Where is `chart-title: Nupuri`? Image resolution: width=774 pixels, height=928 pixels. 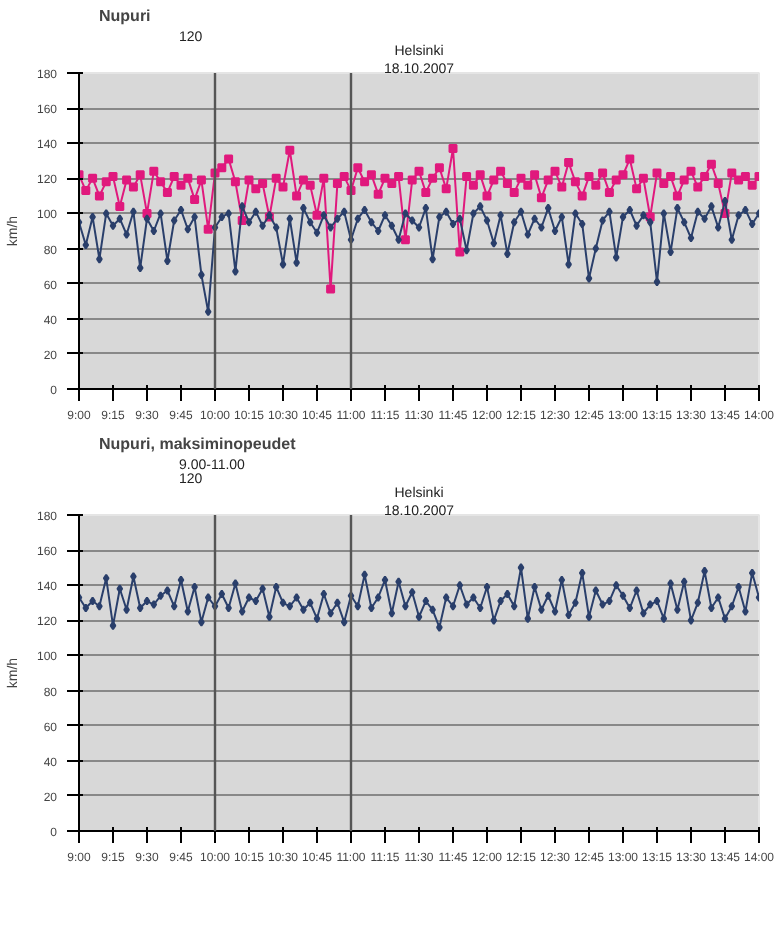
chart-title: Nupuri is located at coordinates (125, 16).